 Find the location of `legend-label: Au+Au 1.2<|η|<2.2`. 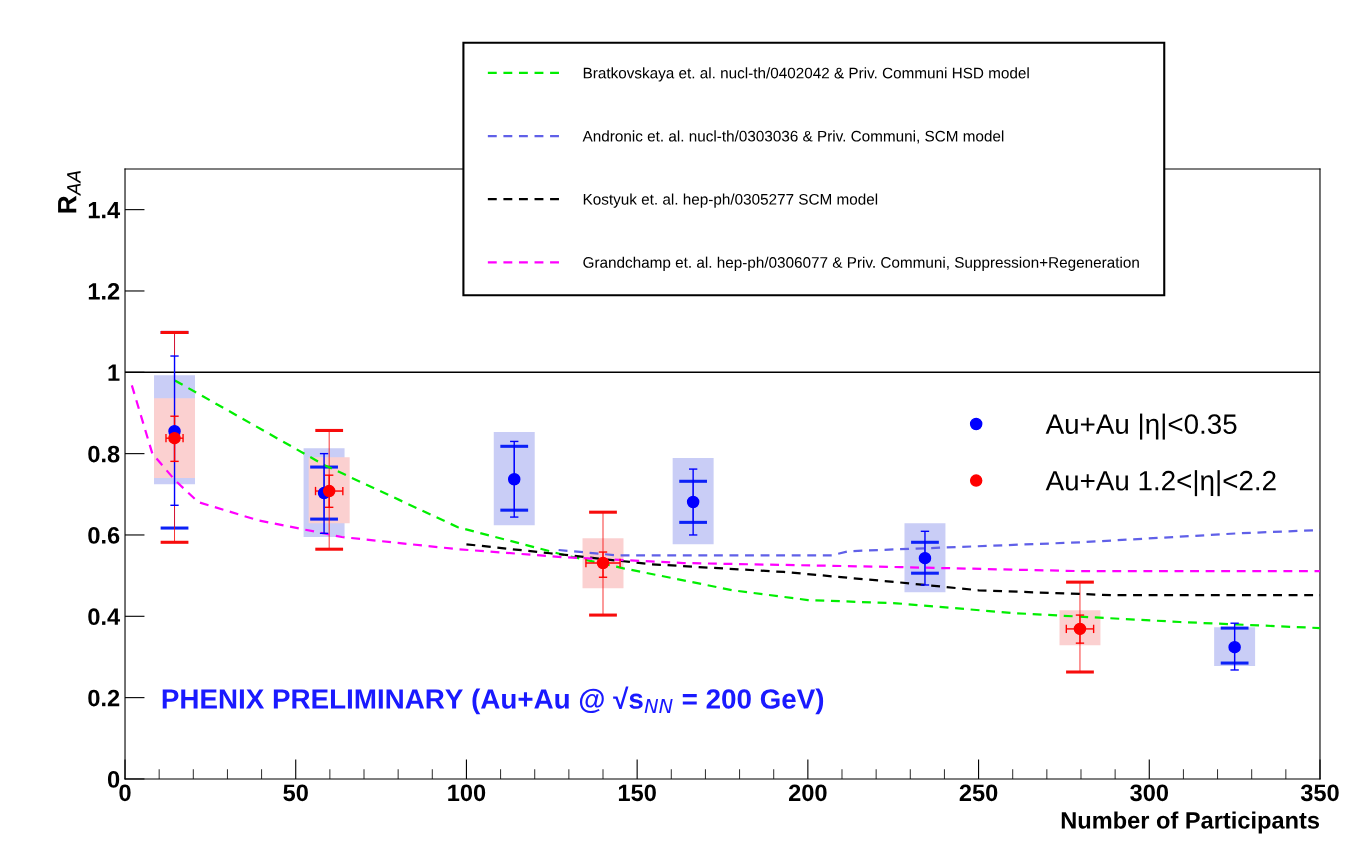

legend-label: Au+Au 1.2<|η|<2.2 is located at coordinates (1160, 483).